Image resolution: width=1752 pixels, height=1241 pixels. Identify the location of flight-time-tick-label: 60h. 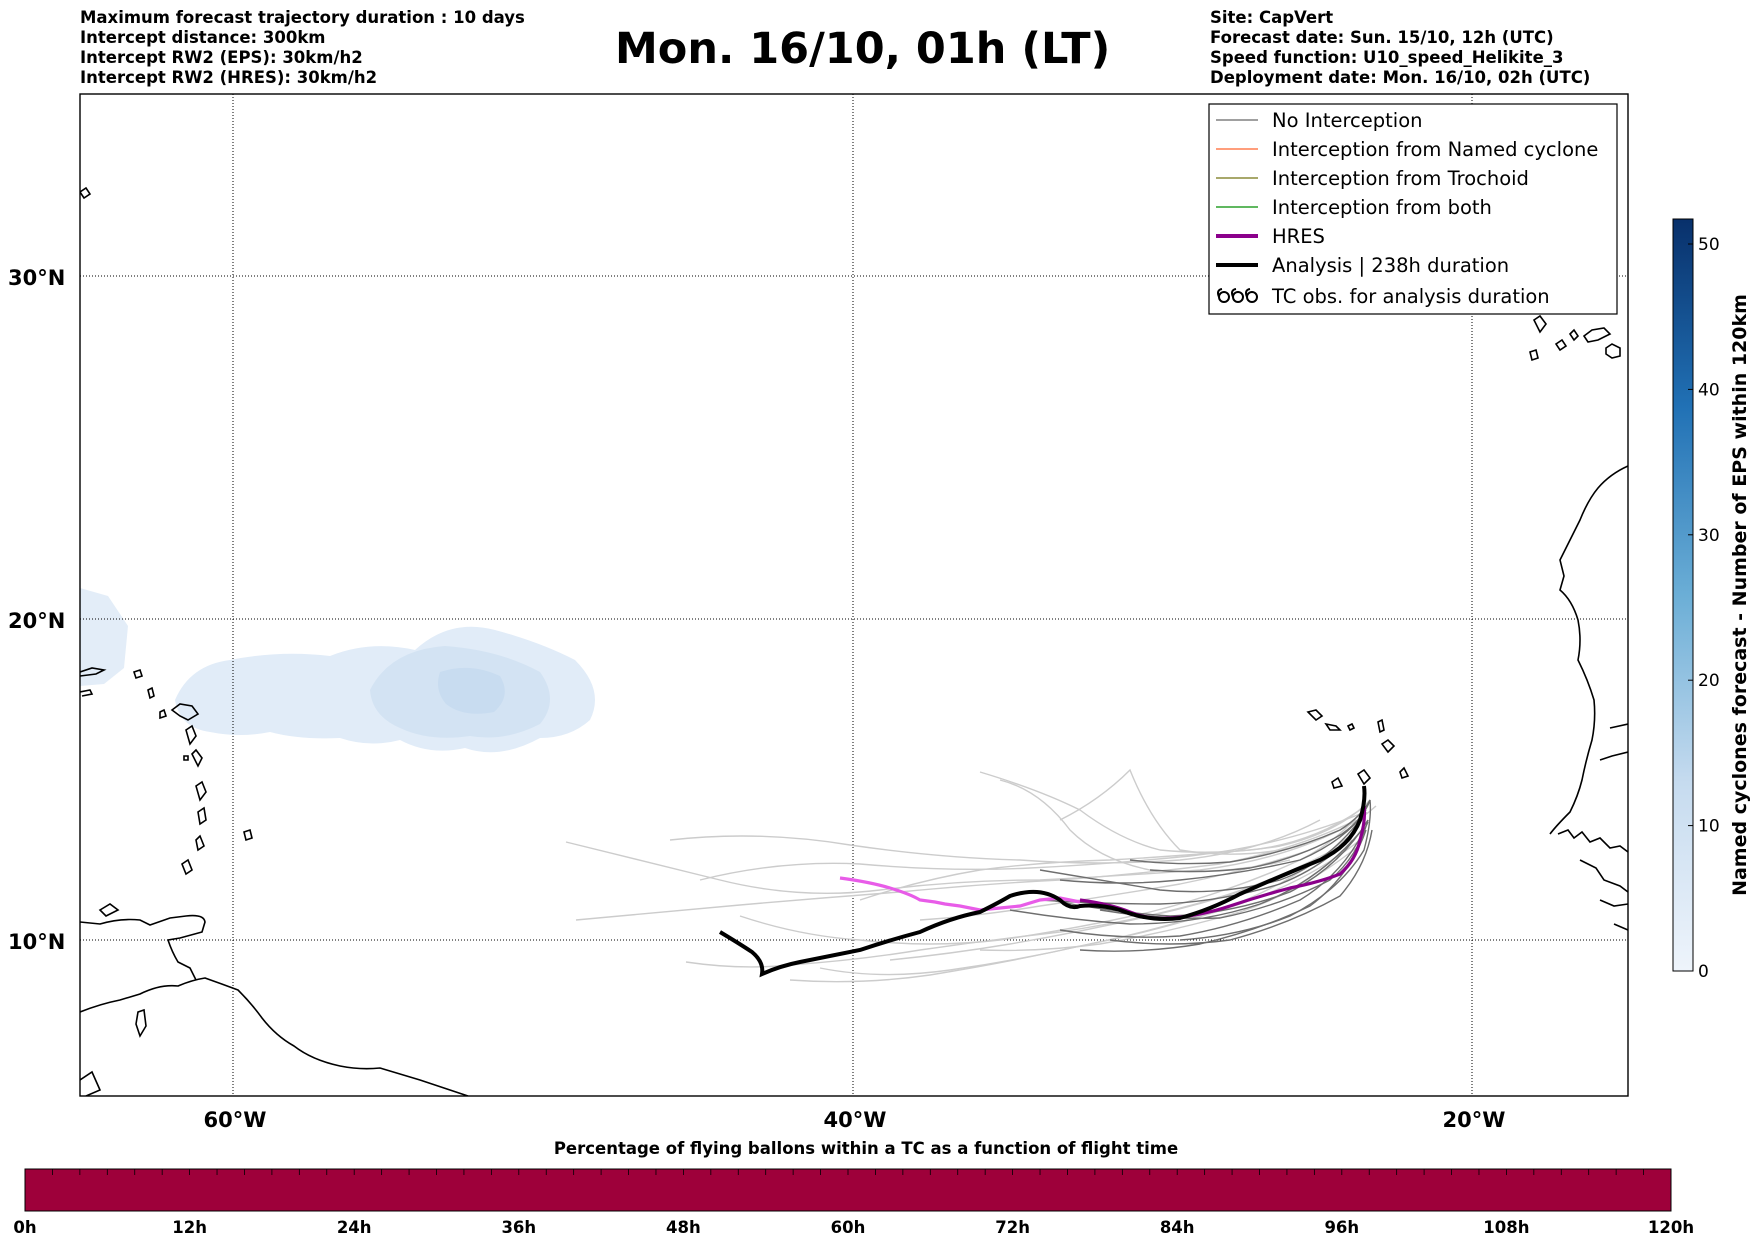
(848, 1227).